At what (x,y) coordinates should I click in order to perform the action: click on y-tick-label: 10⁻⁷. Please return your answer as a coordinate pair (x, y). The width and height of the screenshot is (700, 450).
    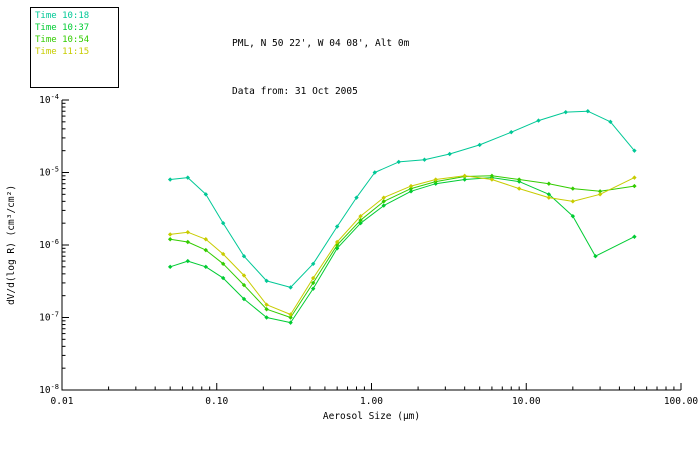
    Looking at the image, I should click on (49, 317).